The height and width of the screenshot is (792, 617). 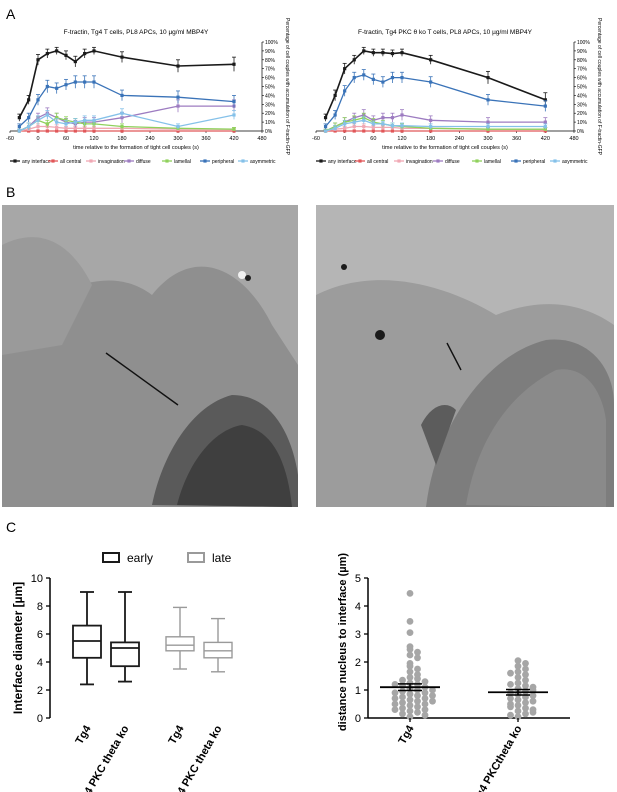 What do you see at coordinates (180, 644) in the screenshot?
I see `box` at bounding box center [180, 644].